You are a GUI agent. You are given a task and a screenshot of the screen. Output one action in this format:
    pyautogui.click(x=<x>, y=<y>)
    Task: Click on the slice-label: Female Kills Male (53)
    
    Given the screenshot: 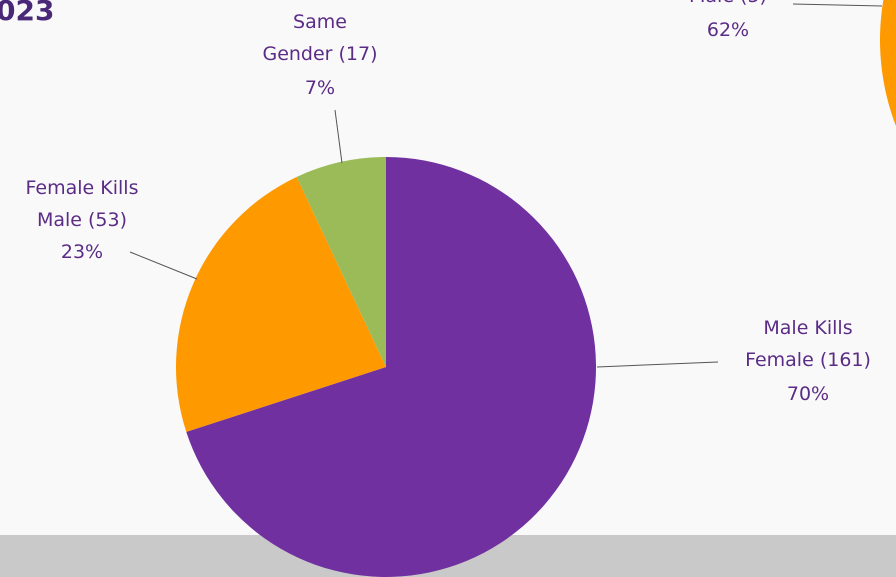 What is the action you would take?
    pyautogui.click(x=82, y=204)
    